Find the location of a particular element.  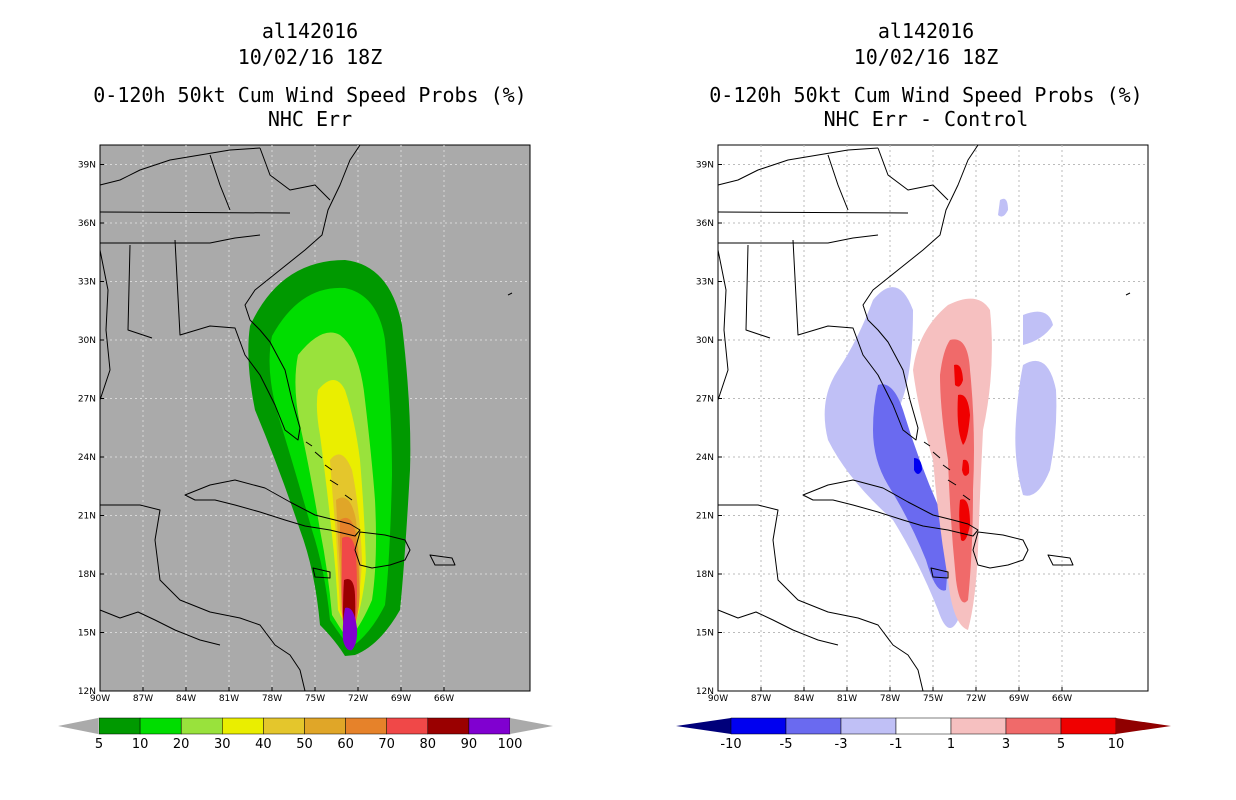

right-title-subtitle: NHC Err - Control is located at coordinates (926, 119).